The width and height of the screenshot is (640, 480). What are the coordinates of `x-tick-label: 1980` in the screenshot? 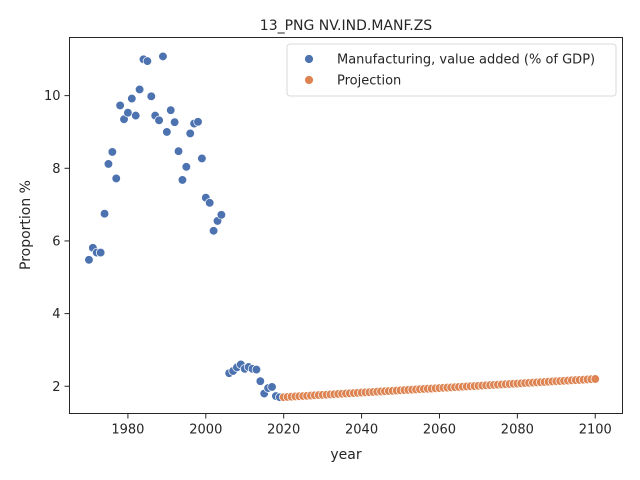 It's located at (127, 430).